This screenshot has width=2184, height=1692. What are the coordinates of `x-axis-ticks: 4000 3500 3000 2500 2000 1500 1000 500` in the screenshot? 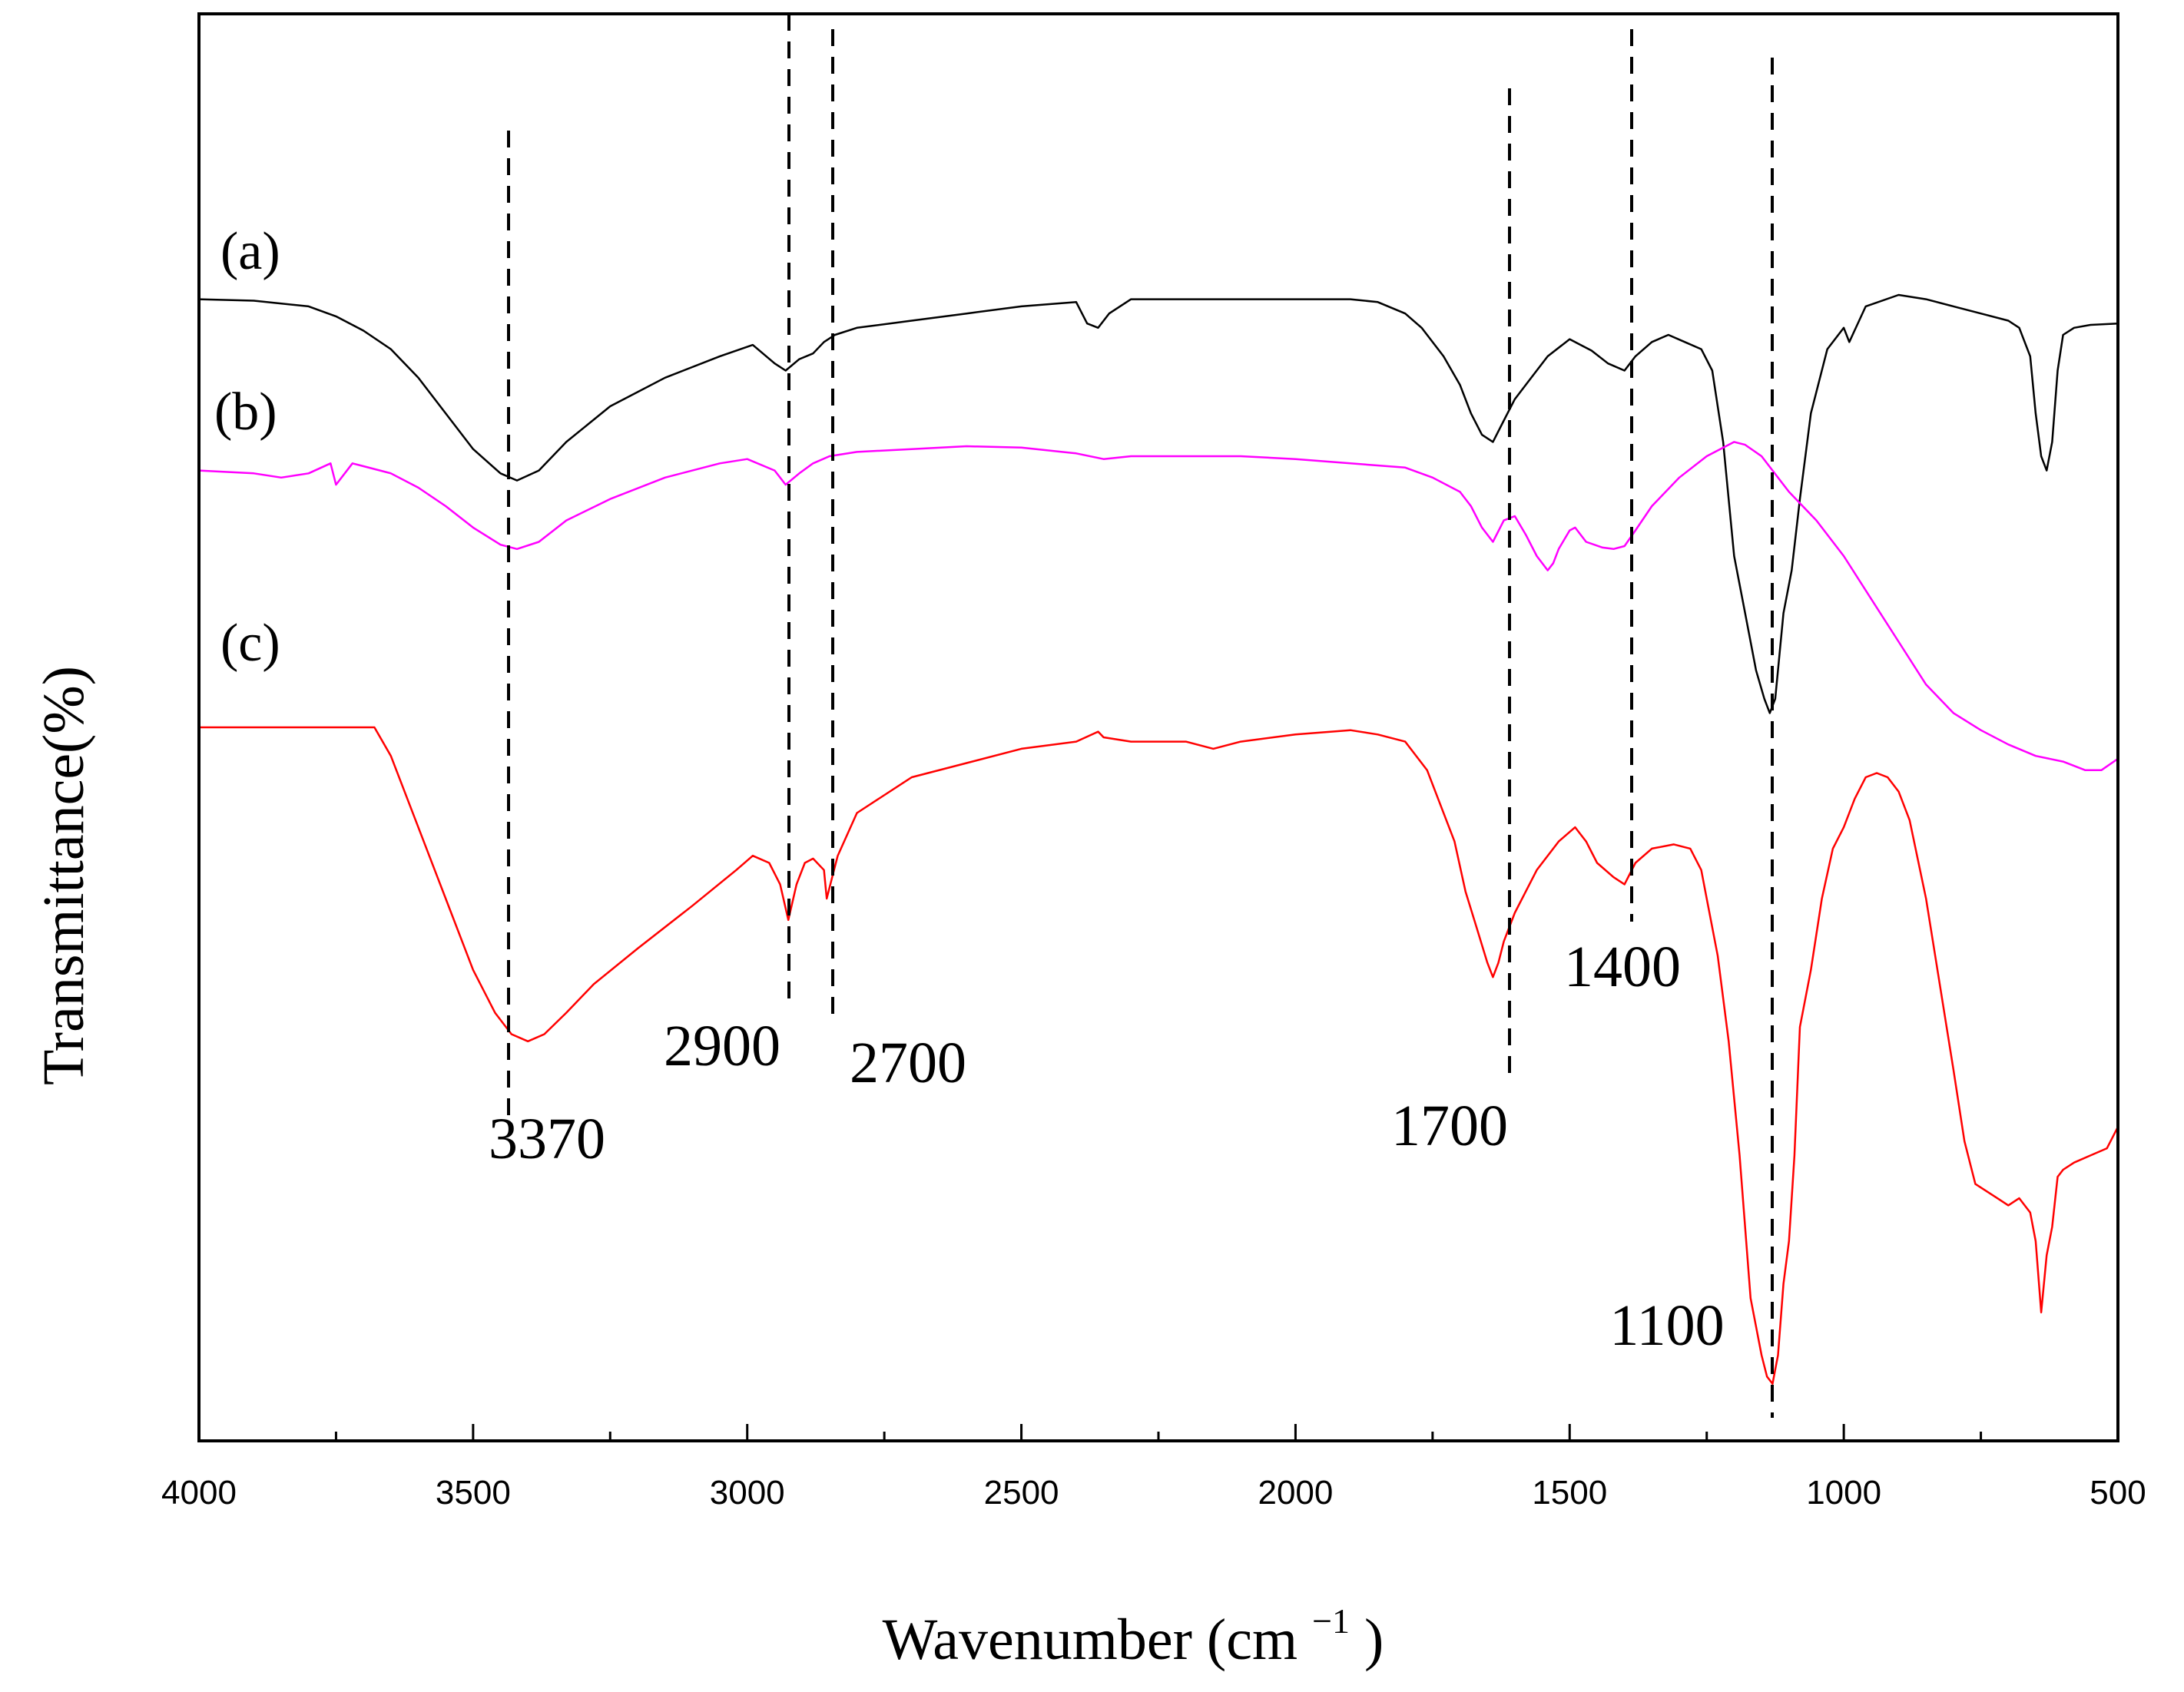 It's located at (1154, 1468).